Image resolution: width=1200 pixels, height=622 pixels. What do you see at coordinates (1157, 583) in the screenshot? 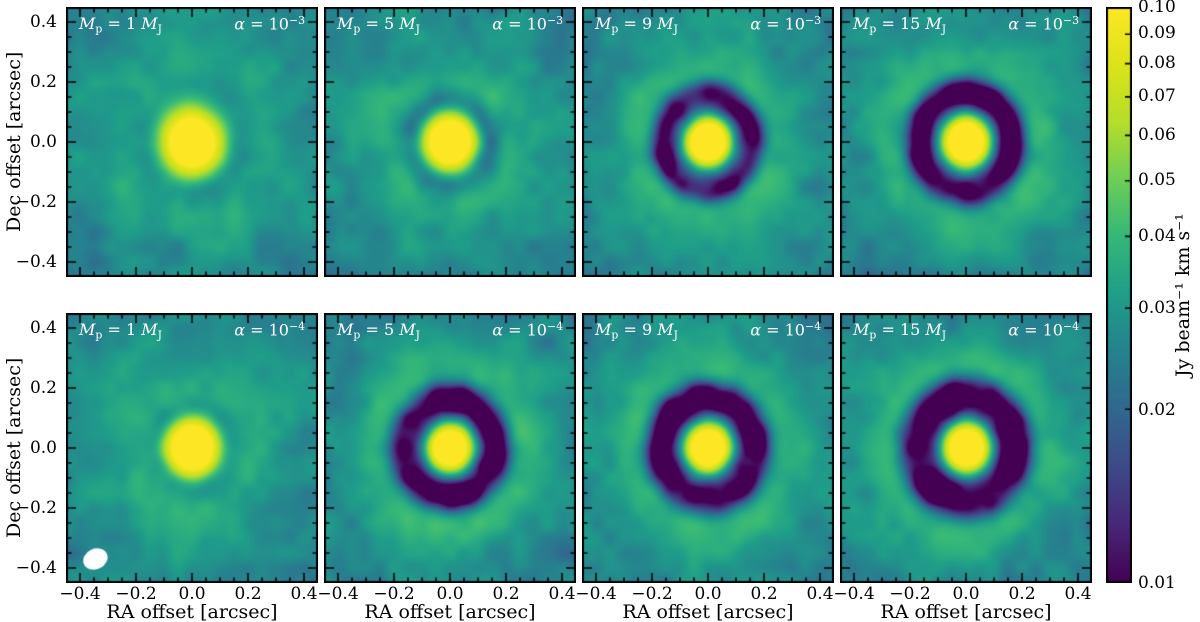
I see `colorbar-tick-label: 0.01` at bounding box center [1157, 583].